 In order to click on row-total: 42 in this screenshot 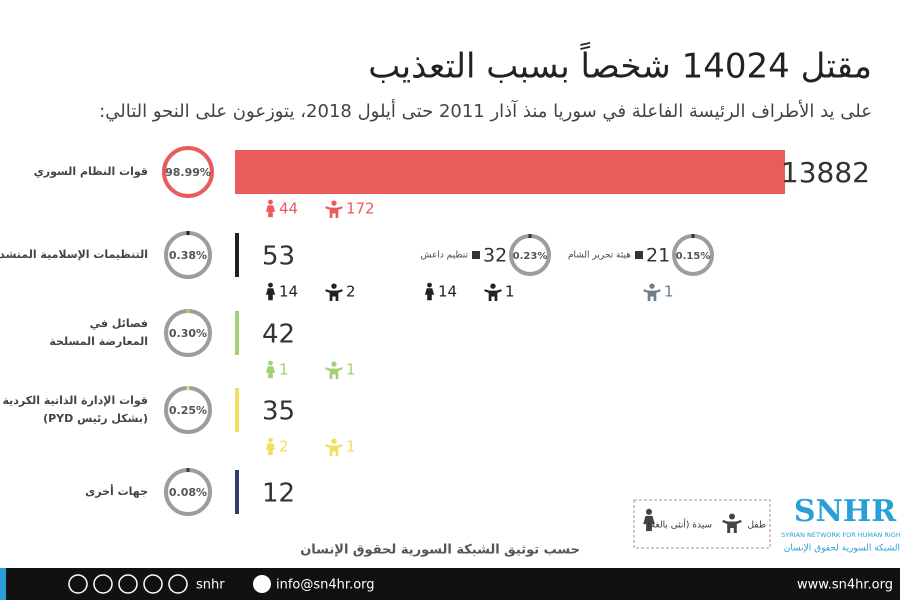, I will do `click(278, 335)`.